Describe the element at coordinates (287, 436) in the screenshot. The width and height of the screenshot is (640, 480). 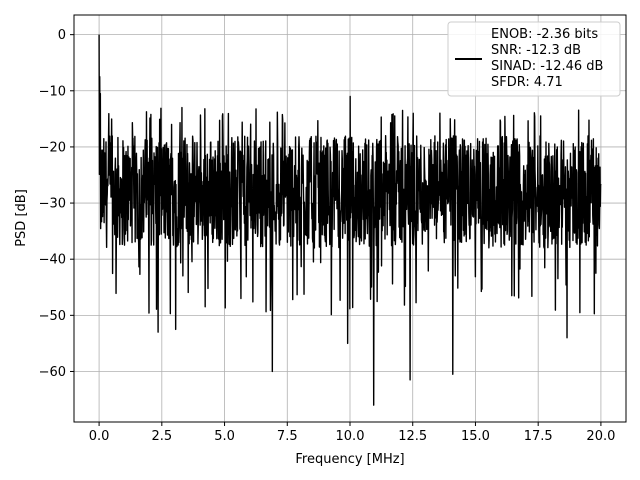
I see `x-tick-label: 7.5` at that location.